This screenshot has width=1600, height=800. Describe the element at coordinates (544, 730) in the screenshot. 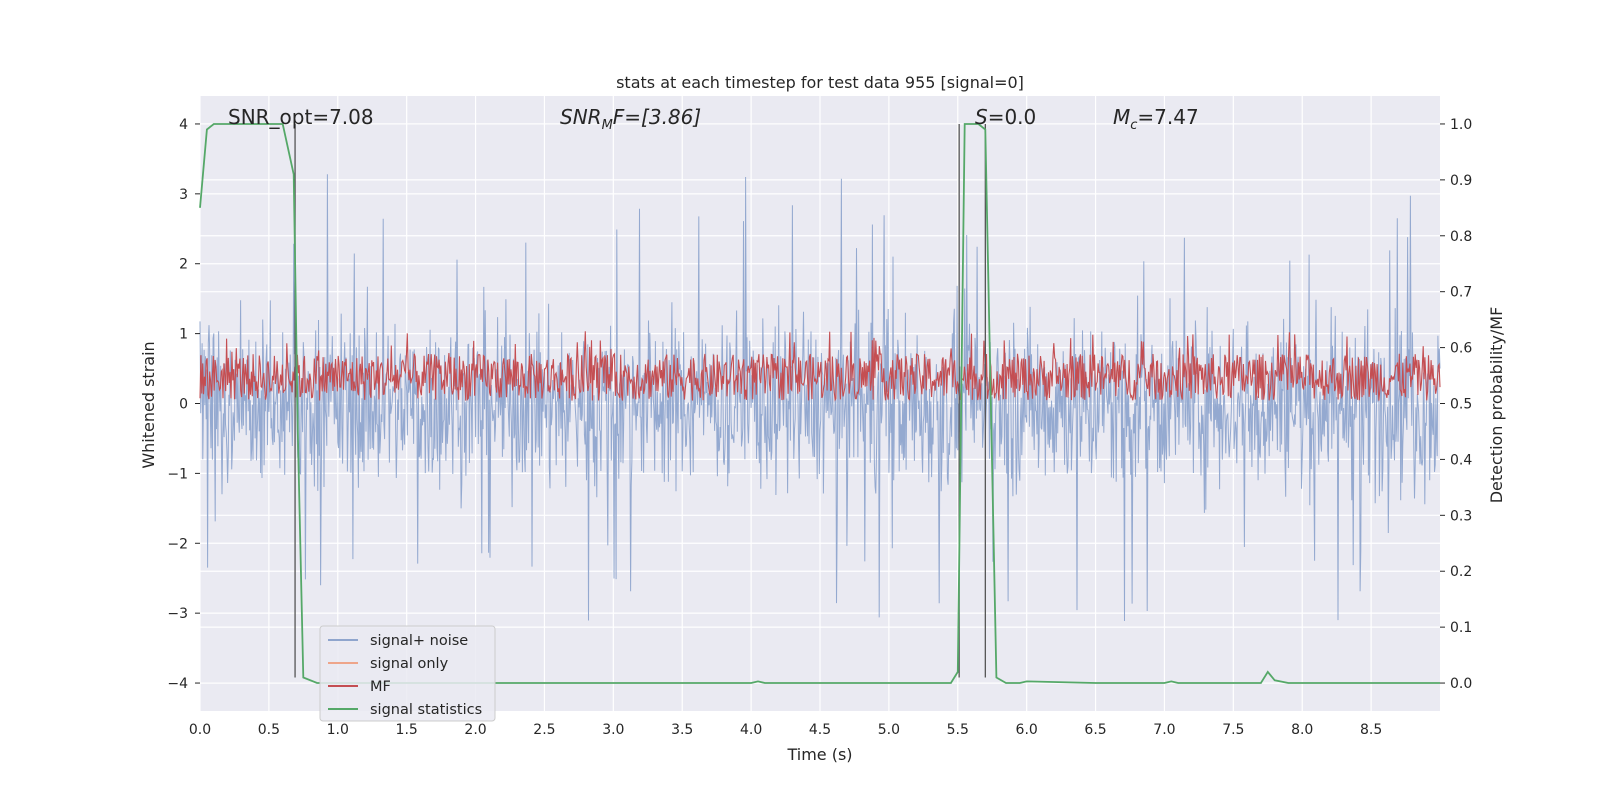

I see `x-tick-label: 2.5` at that location.